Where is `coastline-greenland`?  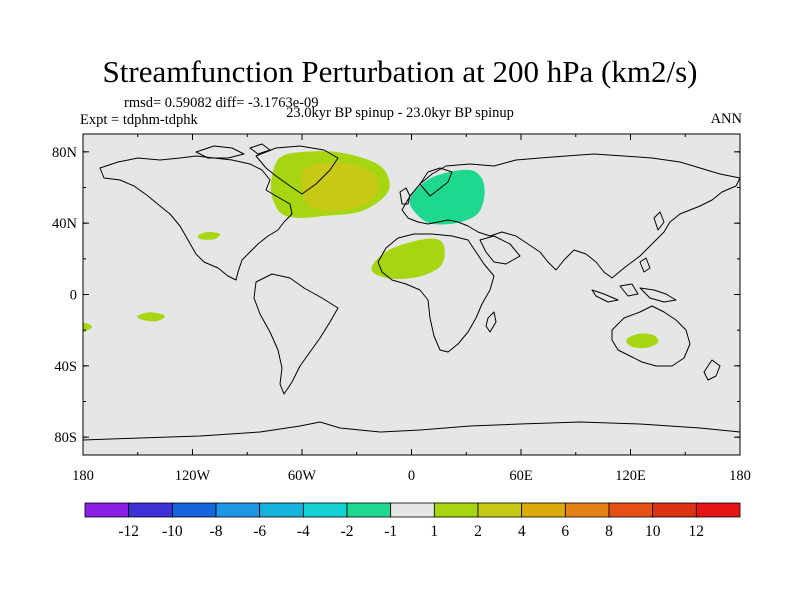 coastline-greenland is located at coordinates (297, 170).